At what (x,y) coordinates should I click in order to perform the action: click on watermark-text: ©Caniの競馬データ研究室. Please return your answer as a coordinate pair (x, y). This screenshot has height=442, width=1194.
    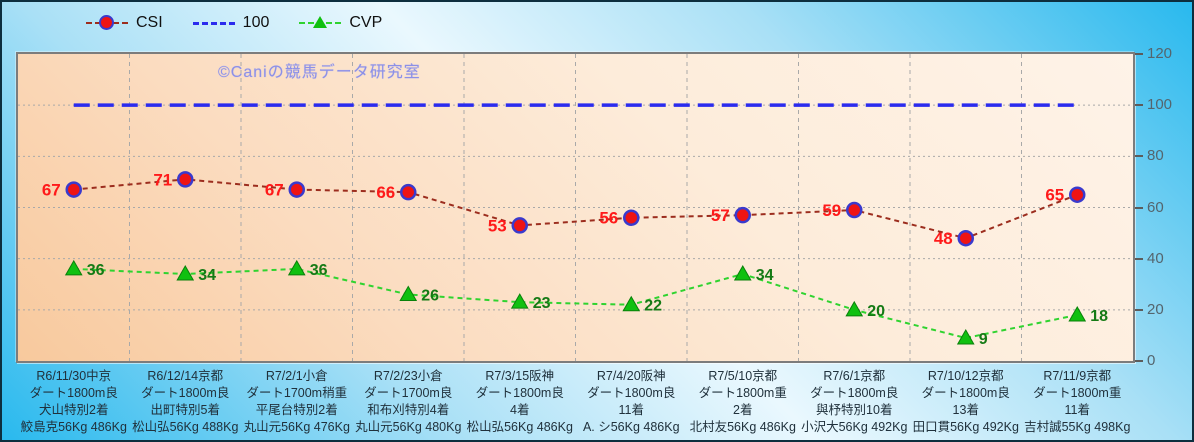
    Looking at the image, I should click on (319, 72).